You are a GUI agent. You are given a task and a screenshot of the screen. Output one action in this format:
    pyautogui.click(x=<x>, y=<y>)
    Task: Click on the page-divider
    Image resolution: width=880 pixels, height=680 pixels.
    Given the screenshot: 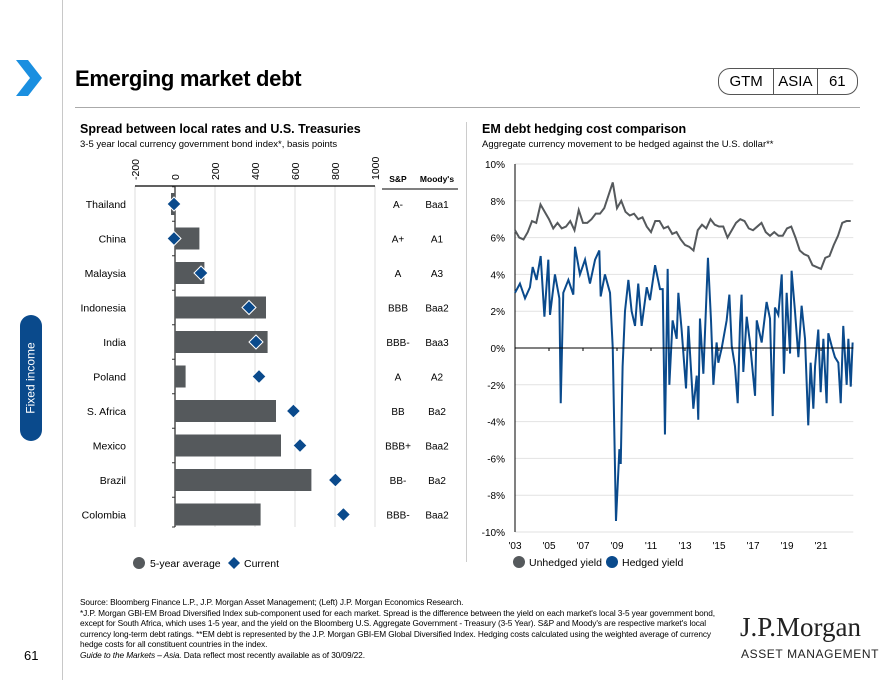 What is the action you would take?
    pyautogui.click(x=62, y=340)
    